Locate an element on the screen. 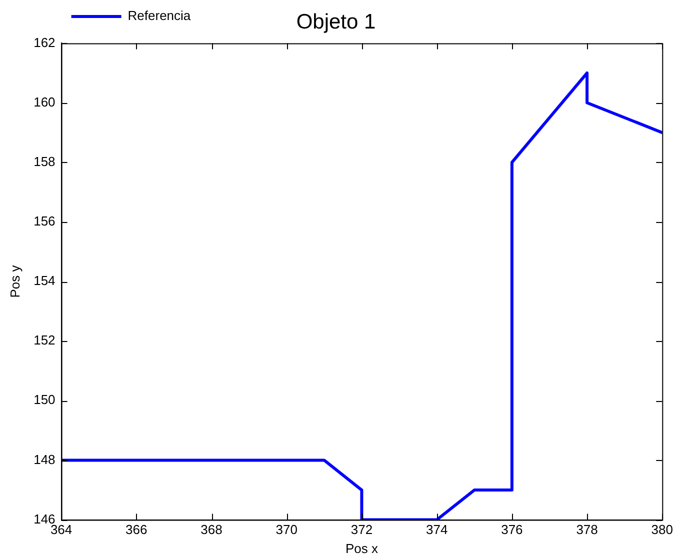  y-tick-label: 146 is located at coordinates (45, 518).